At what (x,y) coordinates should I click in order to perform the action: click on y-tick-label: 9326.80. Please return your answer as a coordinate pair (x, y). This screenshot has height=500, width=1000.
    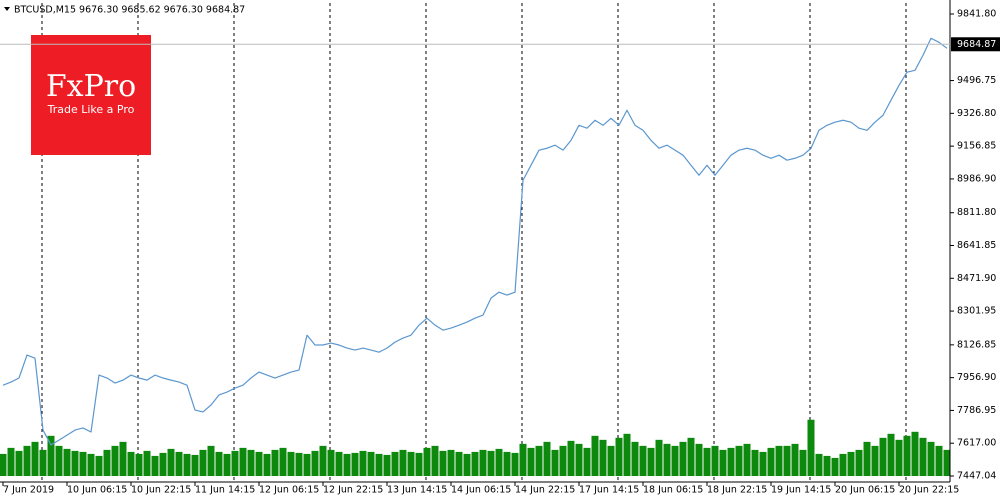
    Looking at the image, I should click on (976, 113).